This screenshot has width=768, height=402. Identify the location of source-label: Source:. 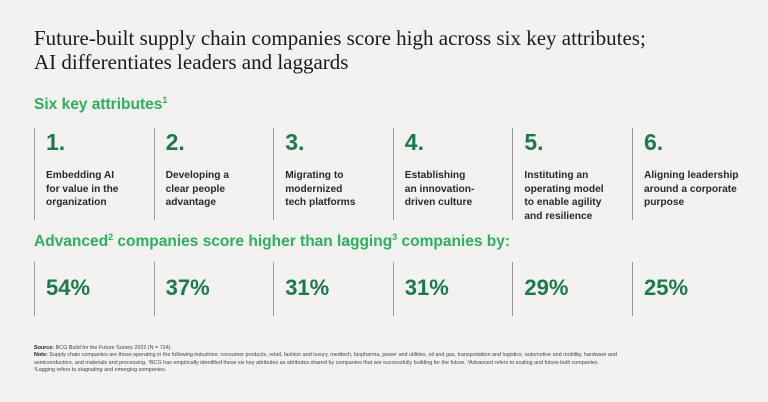
(44, 348).